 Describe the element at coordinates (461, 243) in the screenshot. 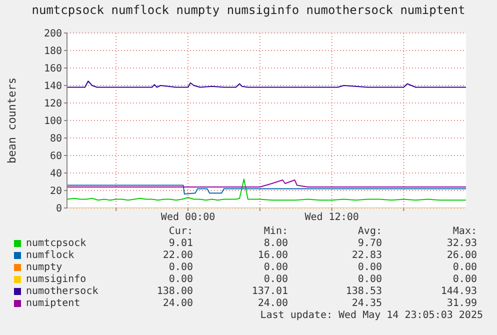

I see `text: 32.93` at that location.